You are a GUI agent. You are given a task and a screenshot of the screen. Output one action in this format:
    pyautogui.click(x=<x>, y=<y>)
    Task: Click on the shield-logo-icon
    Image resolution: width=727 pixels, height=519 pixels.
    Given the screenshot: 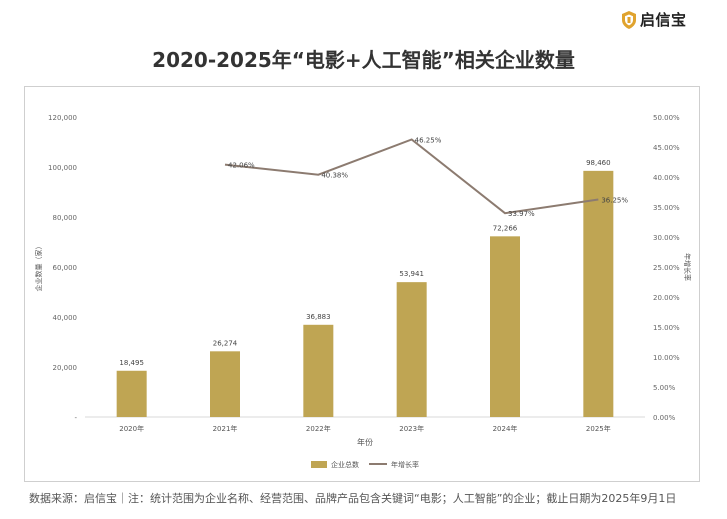 What is the action you would take?
    pyautogui.click(x=629, y=19)
    